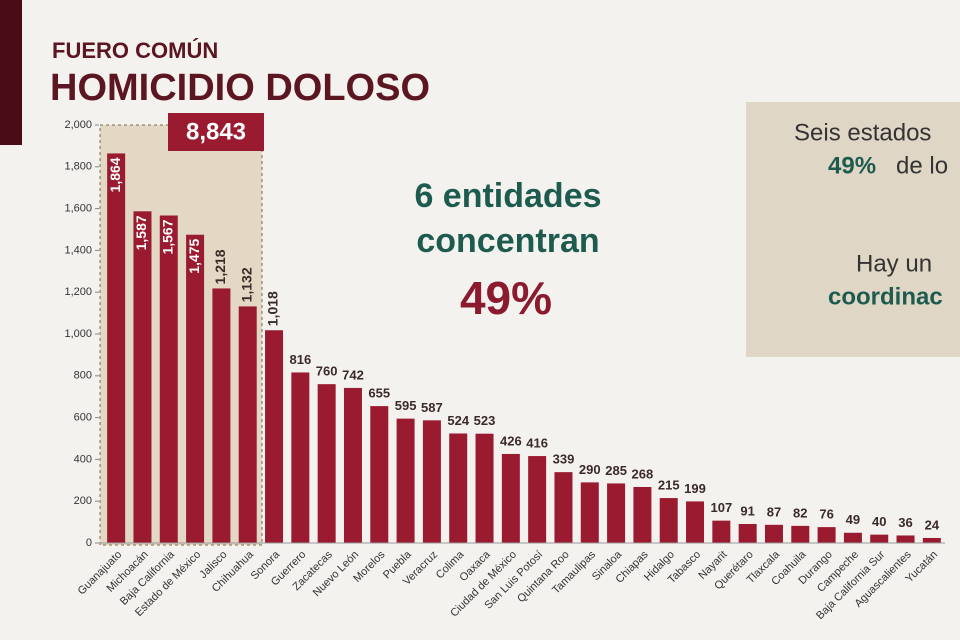  Describe the element at coordinates (353, 374) in the screenshot. I see `value-label: 742` at that location.